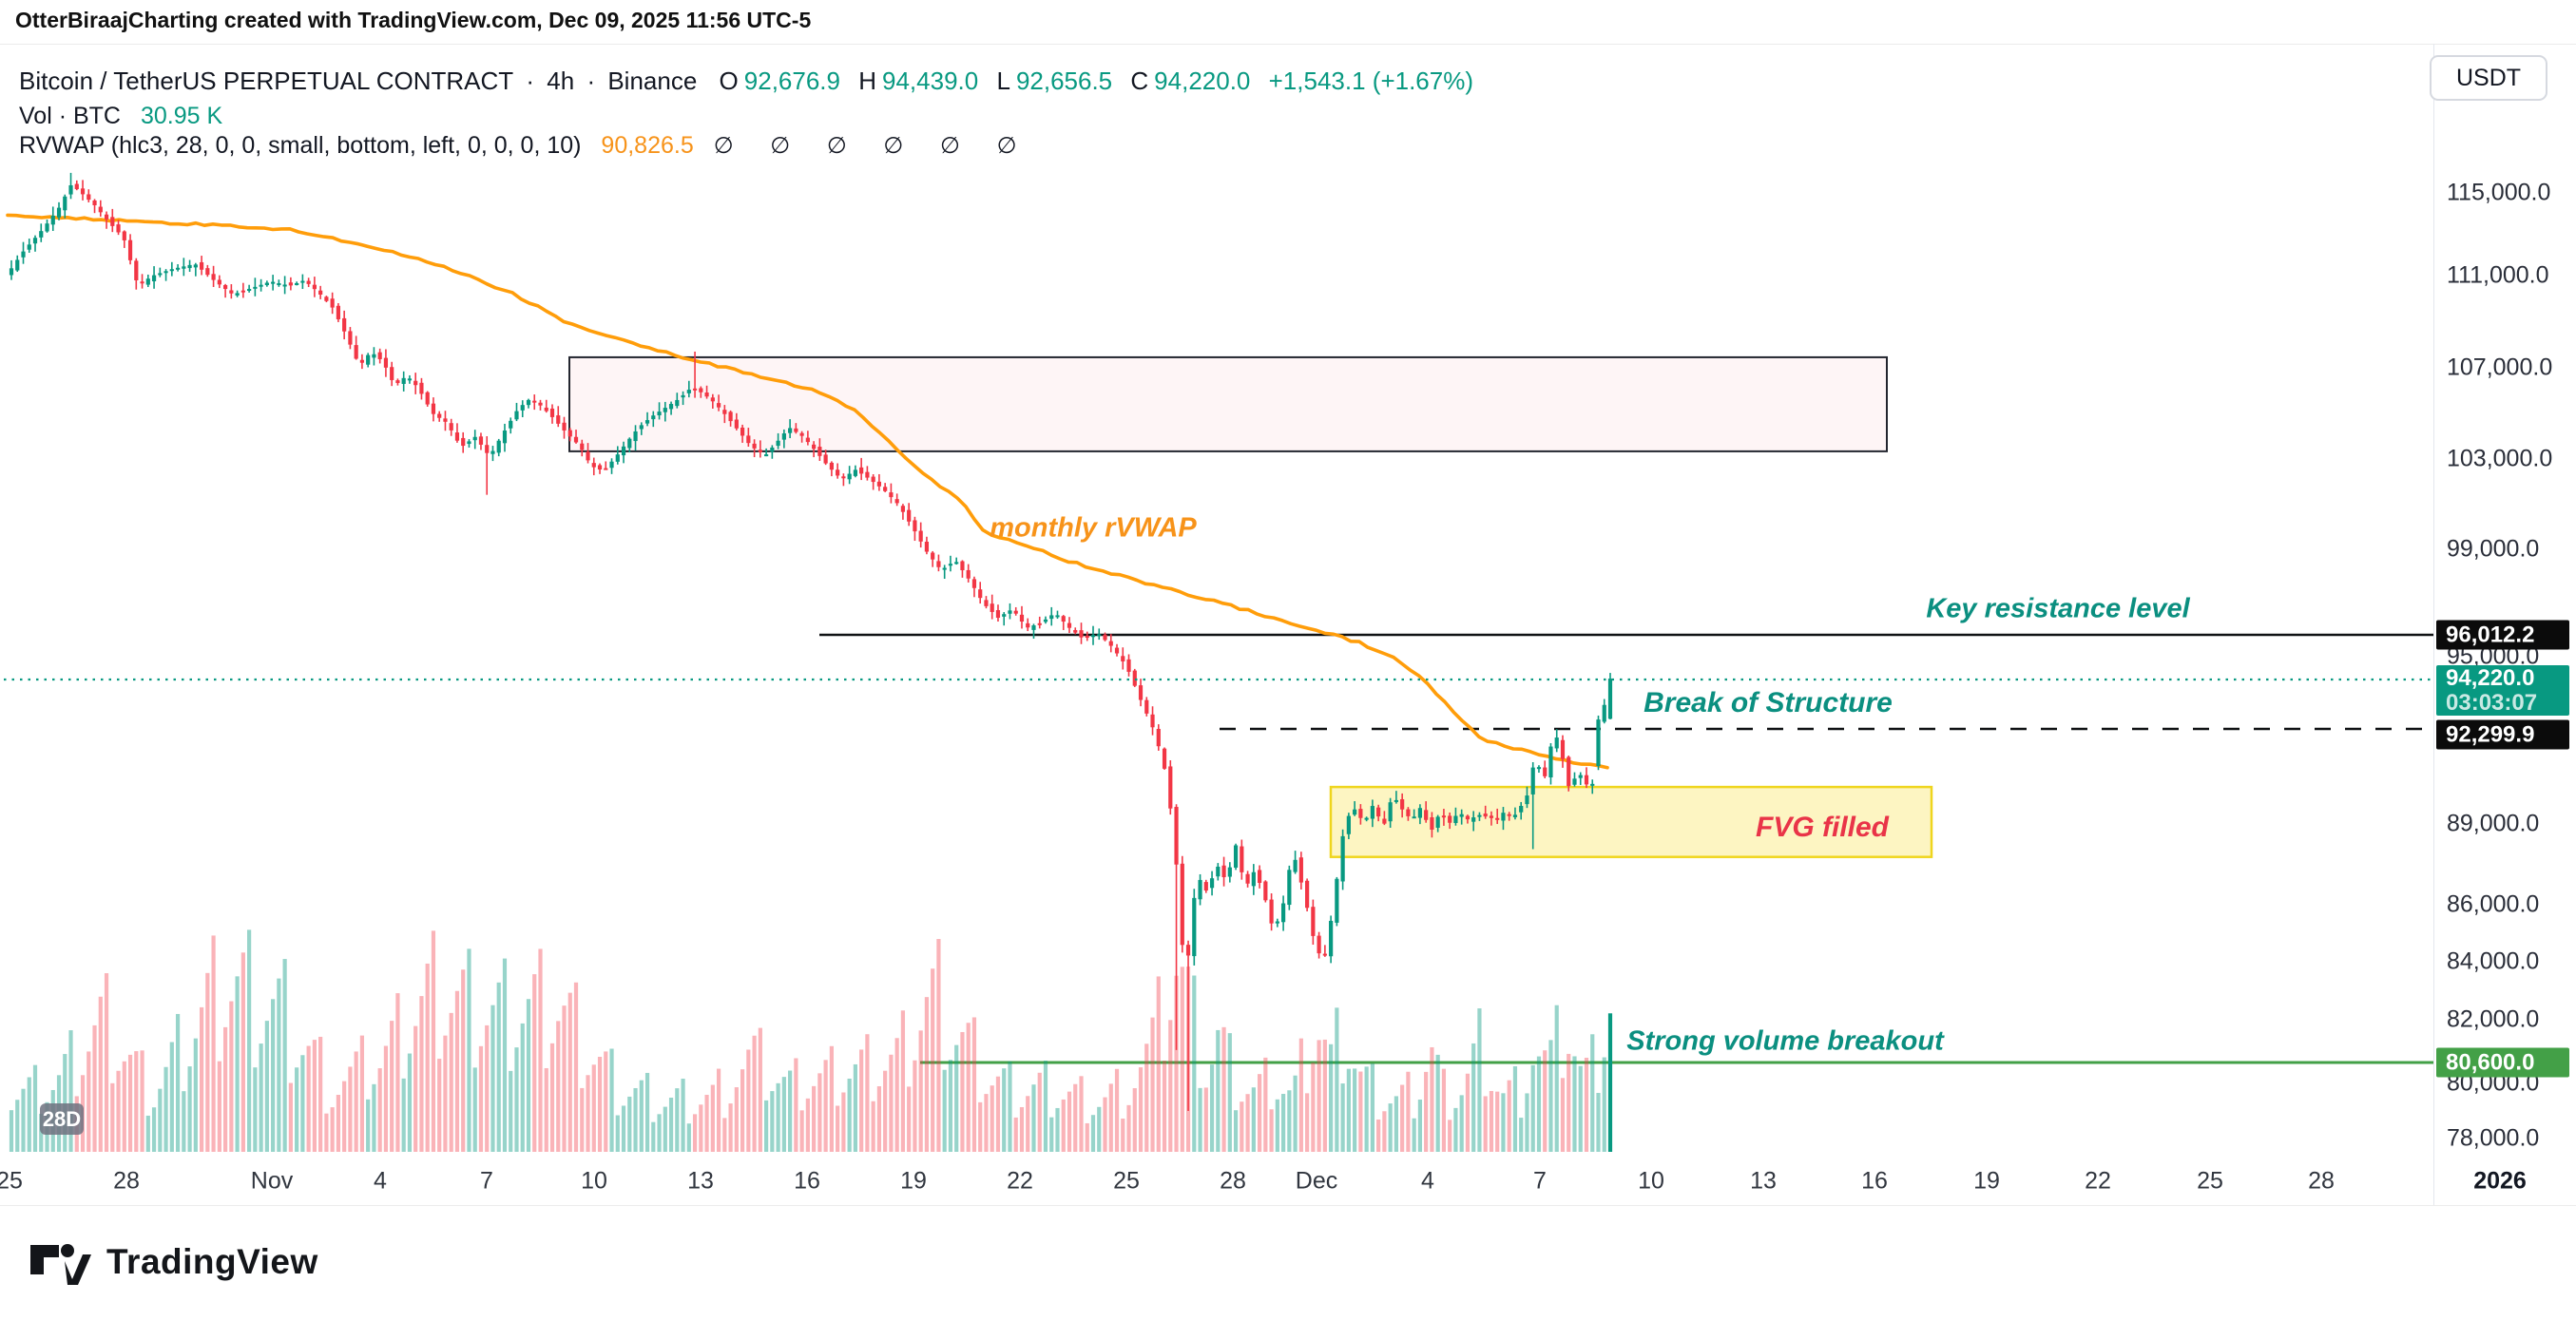 The image size is (2576, 1321). I want to click on header-divider, so click(1288, 44).